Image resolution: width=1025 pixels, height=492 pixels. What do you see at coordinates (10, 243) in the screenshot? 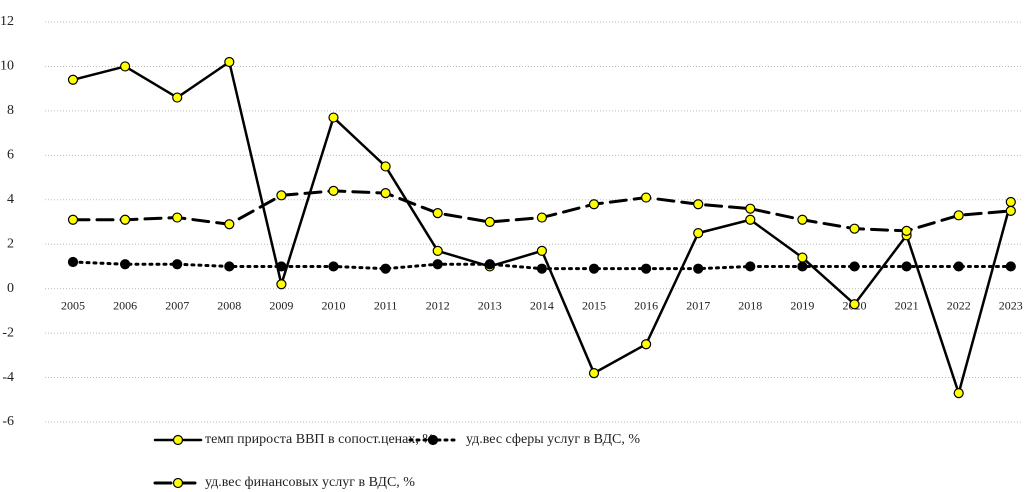
I see `y-tick-label: 2` at bounding box center [10, 243].